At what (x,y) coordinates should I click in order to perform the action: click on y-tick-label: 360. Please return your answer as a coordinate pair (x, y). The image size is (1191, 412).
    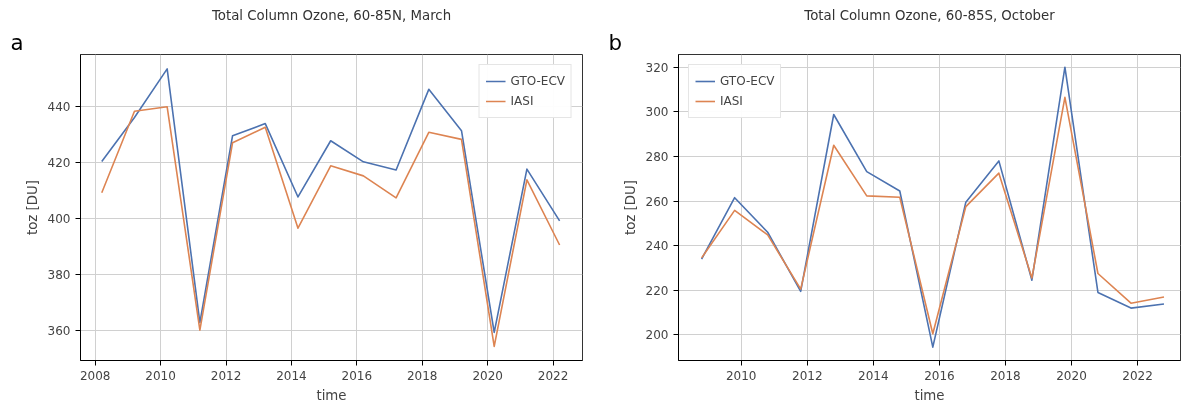
    Looking at the image, I should click on (59, 331).